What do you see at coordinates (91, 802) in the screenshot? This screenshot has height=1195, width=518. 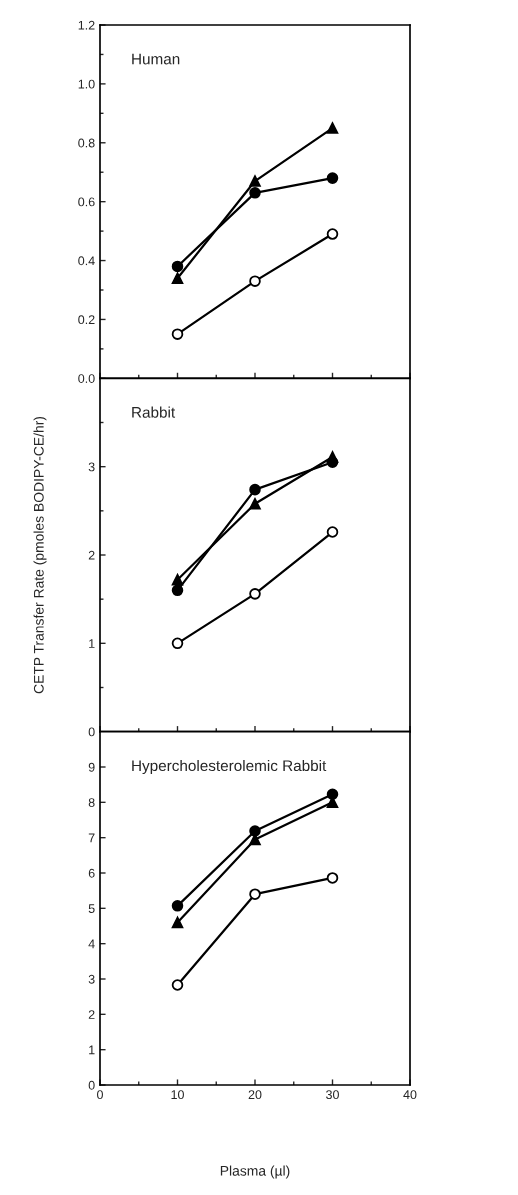 I see `y-tick-label: 8` at bounding box center [91, 802].